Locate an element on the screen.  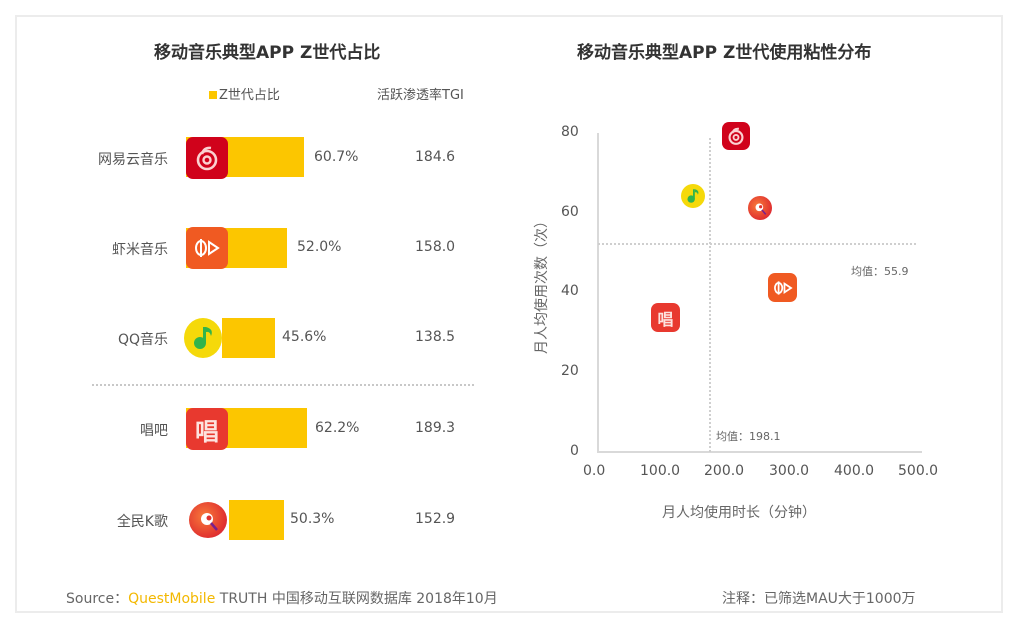
x-axis-line is located at coordinates (759, 452).